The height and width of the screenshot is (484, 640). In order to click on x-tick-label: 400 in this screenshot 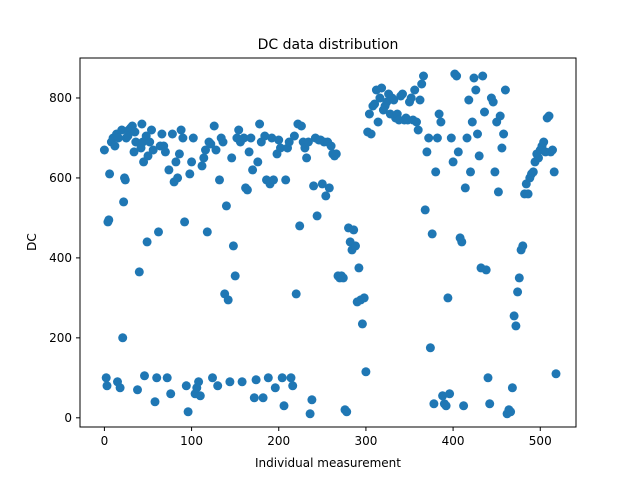, I will do `click(453, 441)`.